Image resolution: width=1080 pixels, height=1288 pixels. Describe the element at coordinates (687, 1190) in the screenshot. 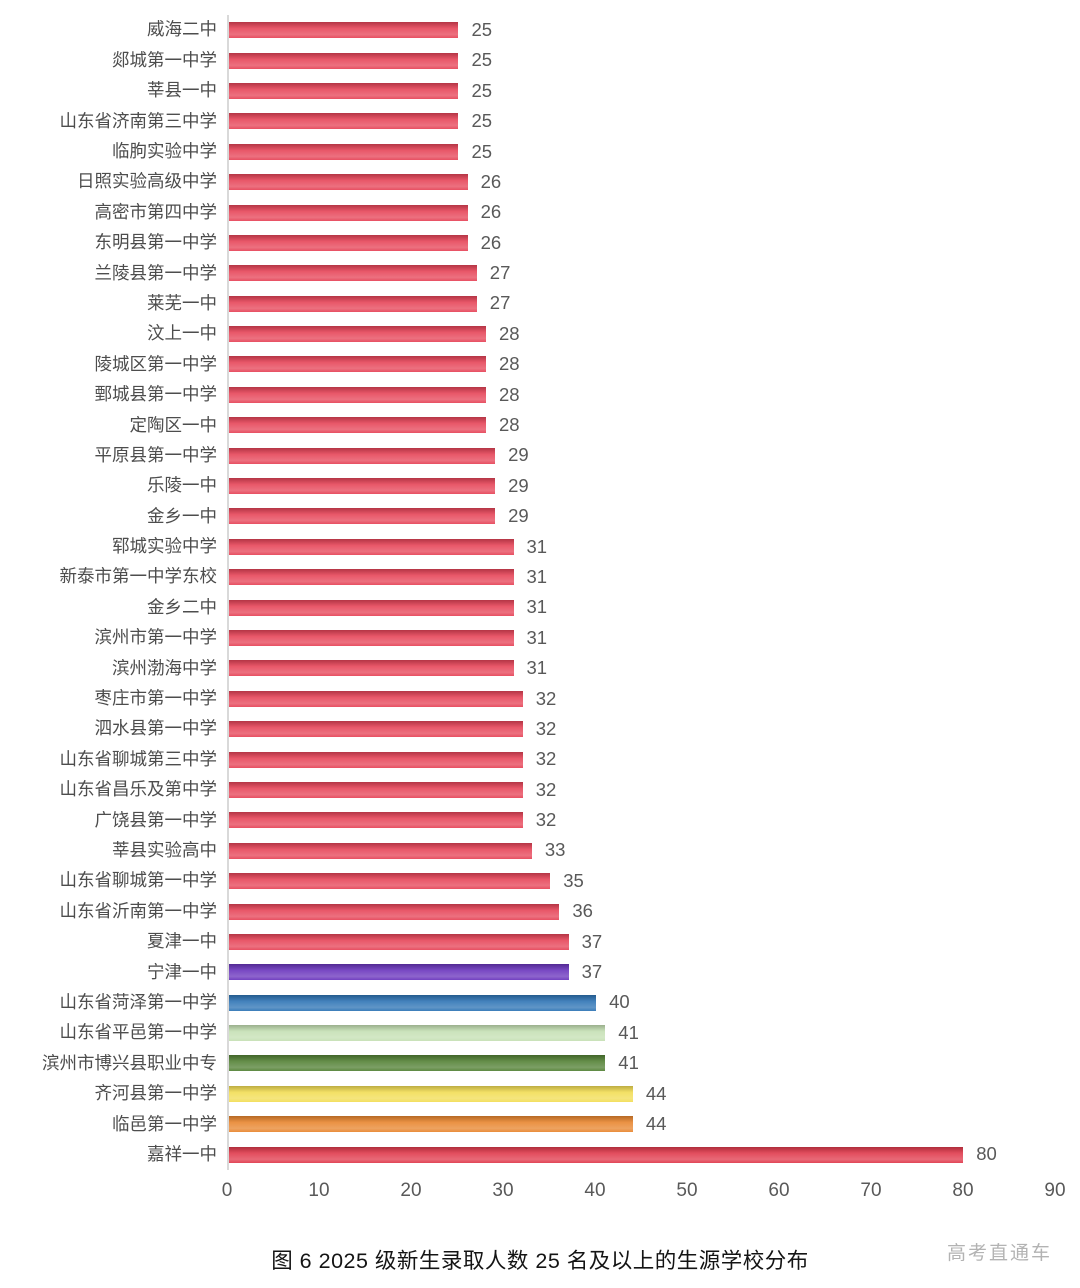

I see `x-axis-tick: 50` at that location.